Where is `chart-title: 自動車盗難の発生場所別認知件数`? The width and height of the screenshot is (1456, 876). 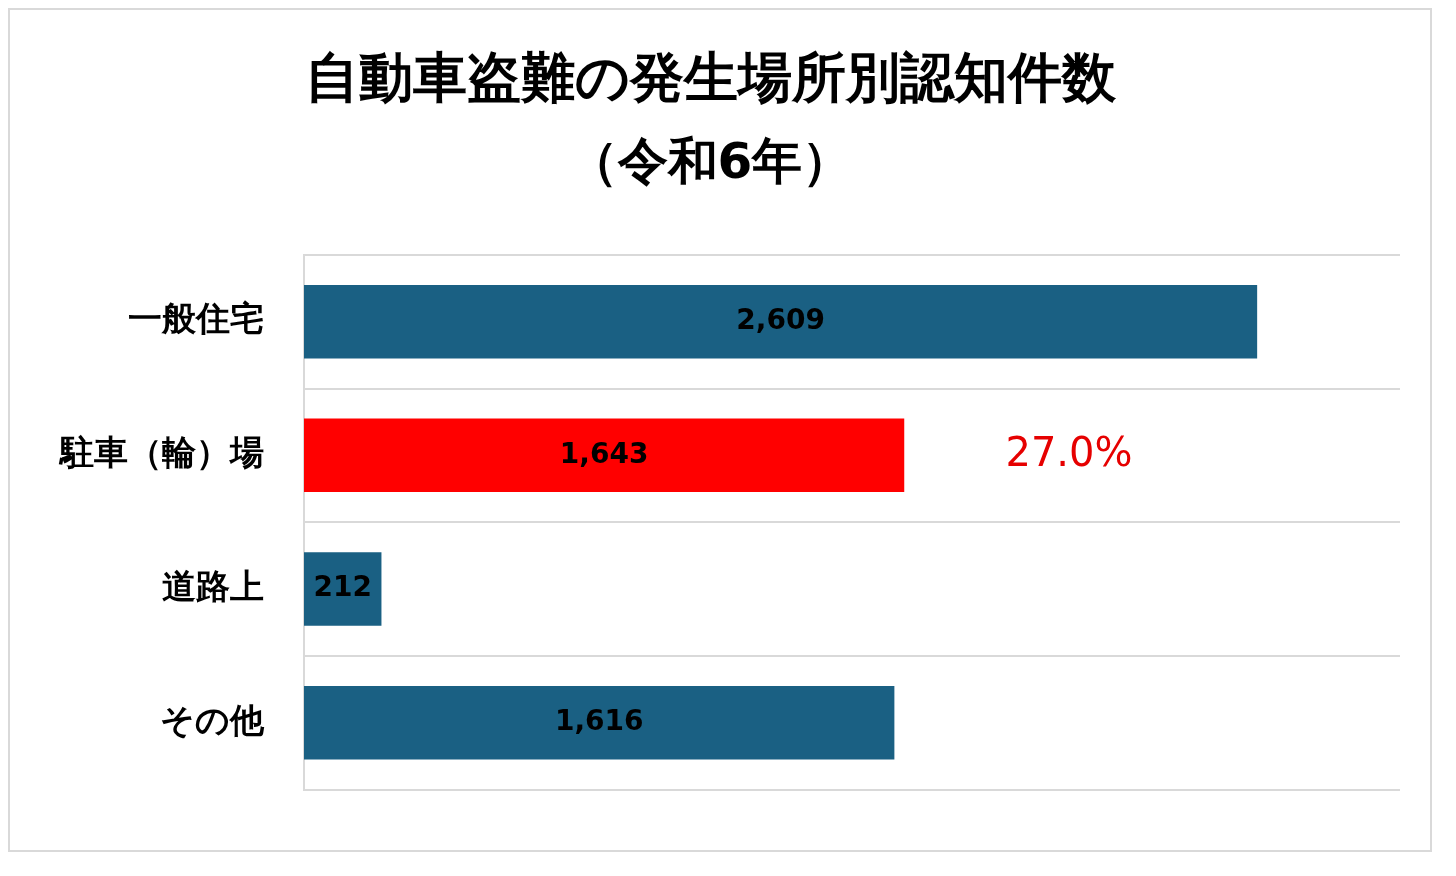
chart-title: 自動車盗難の発生場所別認知件数 is located at coordinates (710, 78).